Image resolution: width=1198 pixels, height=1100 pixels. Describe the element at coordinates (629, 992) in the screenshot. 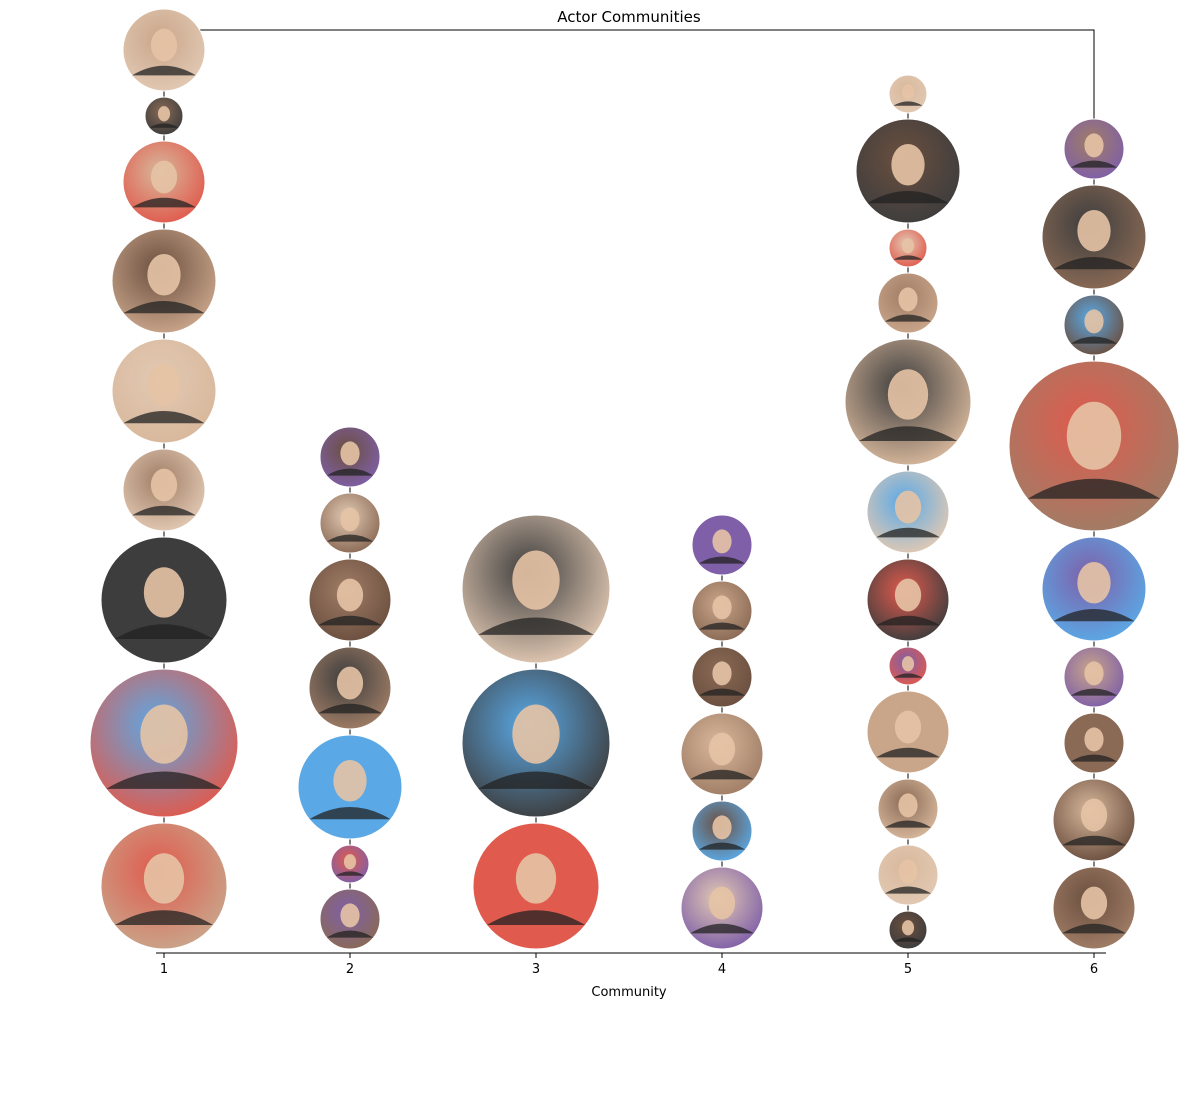

I see `x-axis-label: Community` at that location.